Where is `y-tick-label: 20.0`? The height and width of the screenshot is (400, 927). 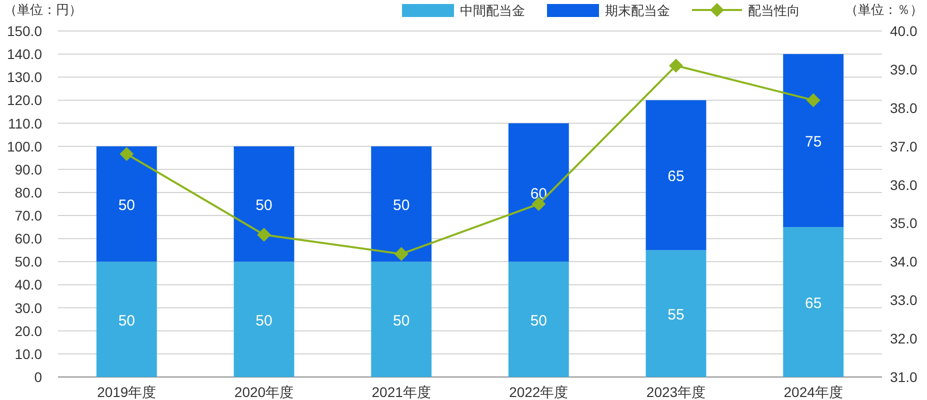 y-tick-label: 20.0 is located at coordinates (28, 330).